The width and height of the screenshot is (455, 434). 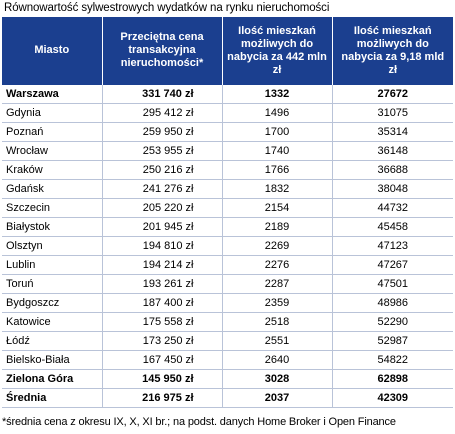 I want to click on cell-count-918: 48986, so click(x=392, y=303).